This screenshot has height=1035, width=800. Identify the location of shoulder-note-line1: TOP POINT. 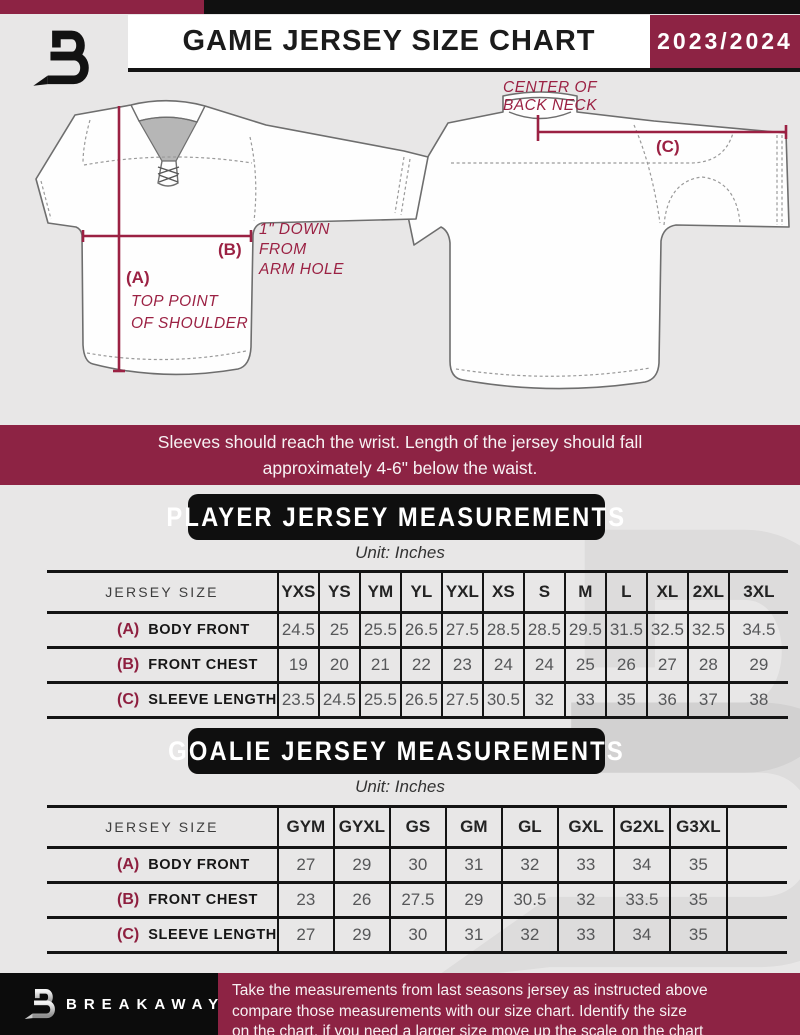
(175, 301).